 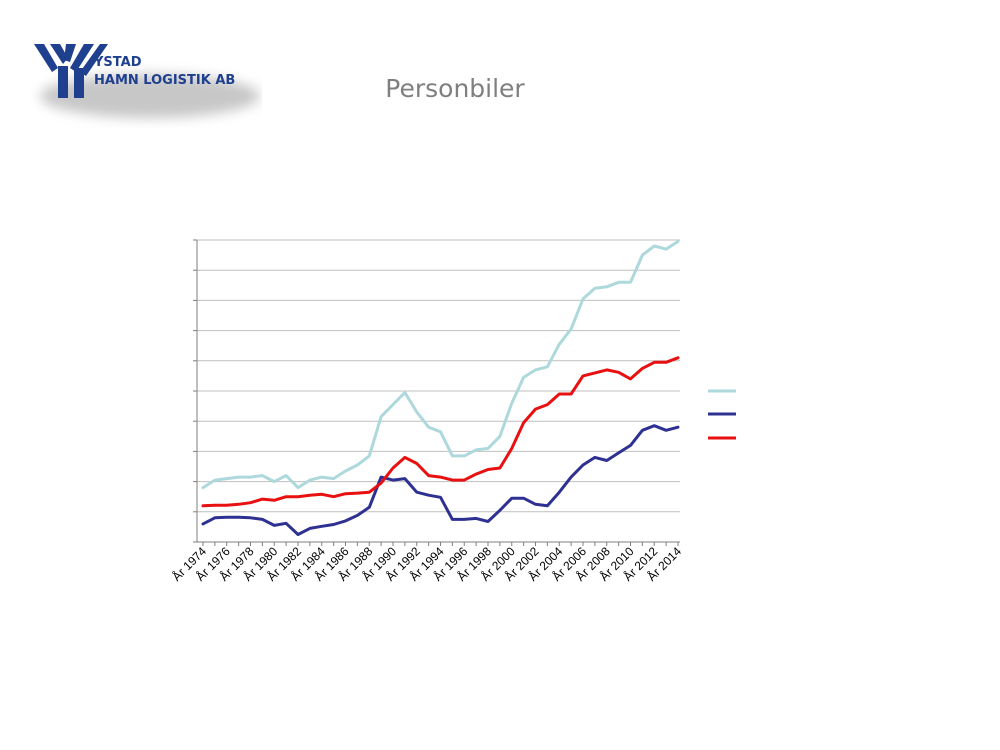 I want to click on logo-mark-icon, so click(x=71, y=71).